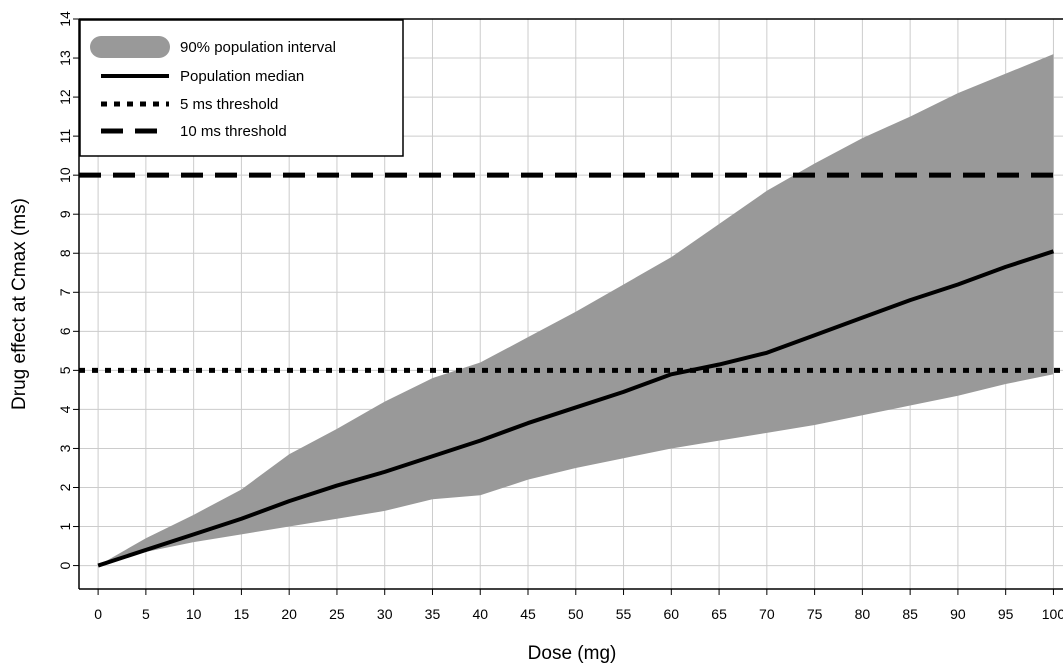 Image resolution: width=1063 pixels, height=665 pixels. I want to click on x-tick-label: 20, so click(289, 614).